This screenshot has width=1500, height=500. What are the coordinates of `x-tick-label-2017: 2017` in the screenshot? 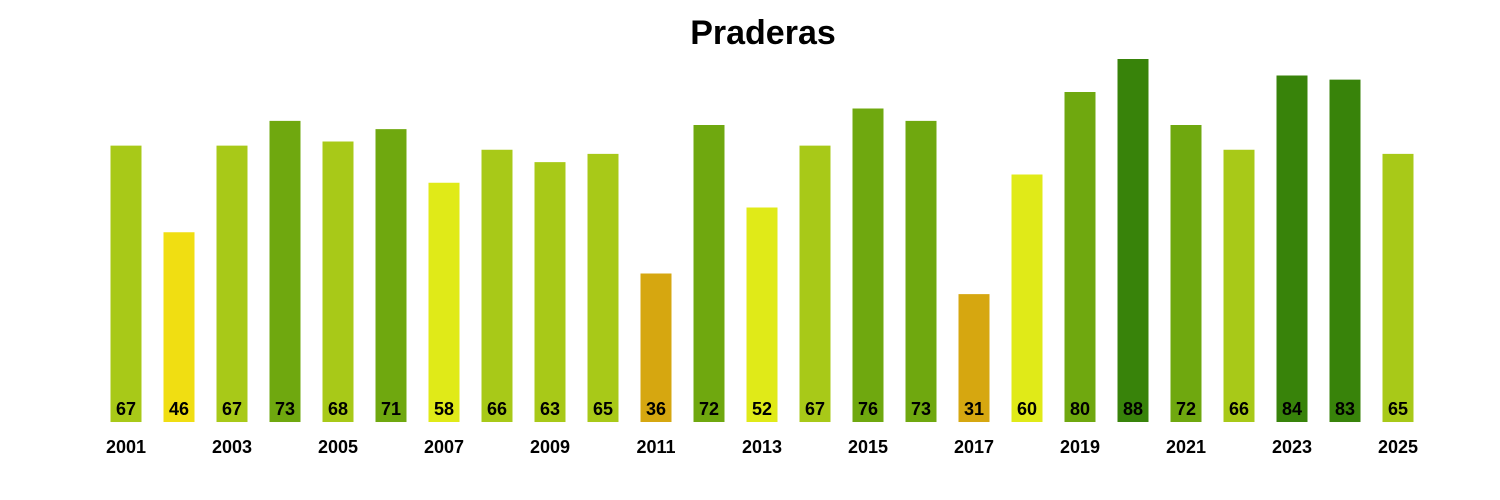 It's located at (974, 447).